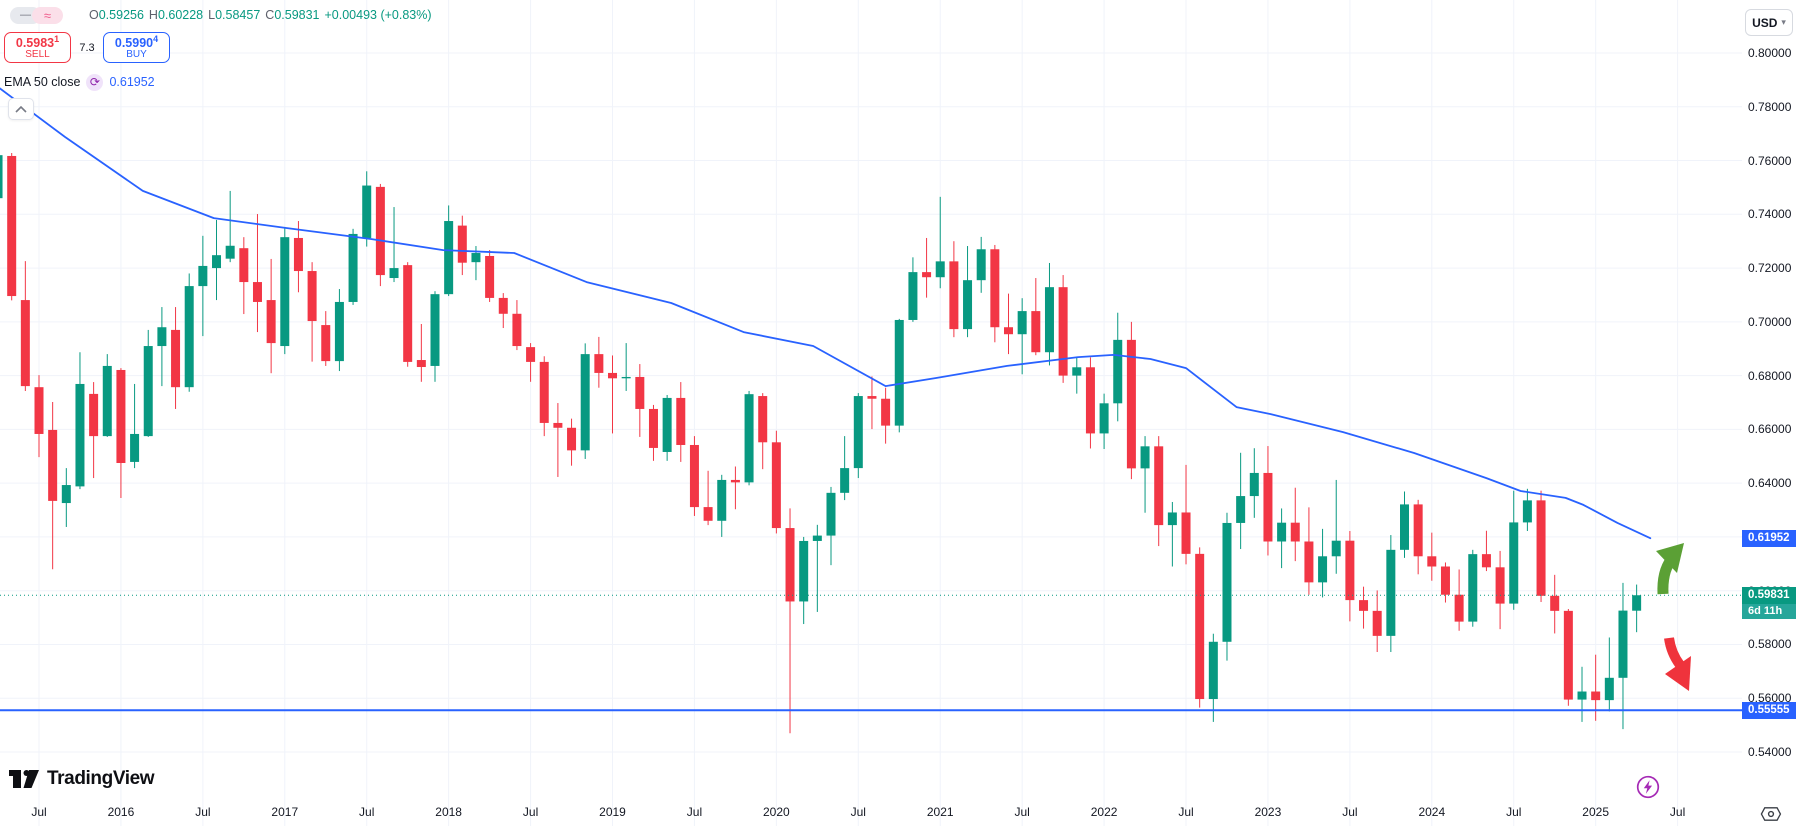  Describe the element at coordinates (1648, 787) in the screenshot. I see `lightning-button` at that location.